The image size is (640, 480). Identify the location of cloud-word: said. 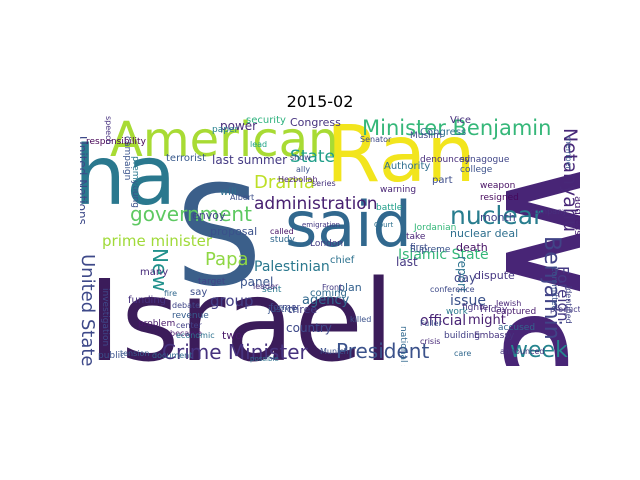
(348, 224).